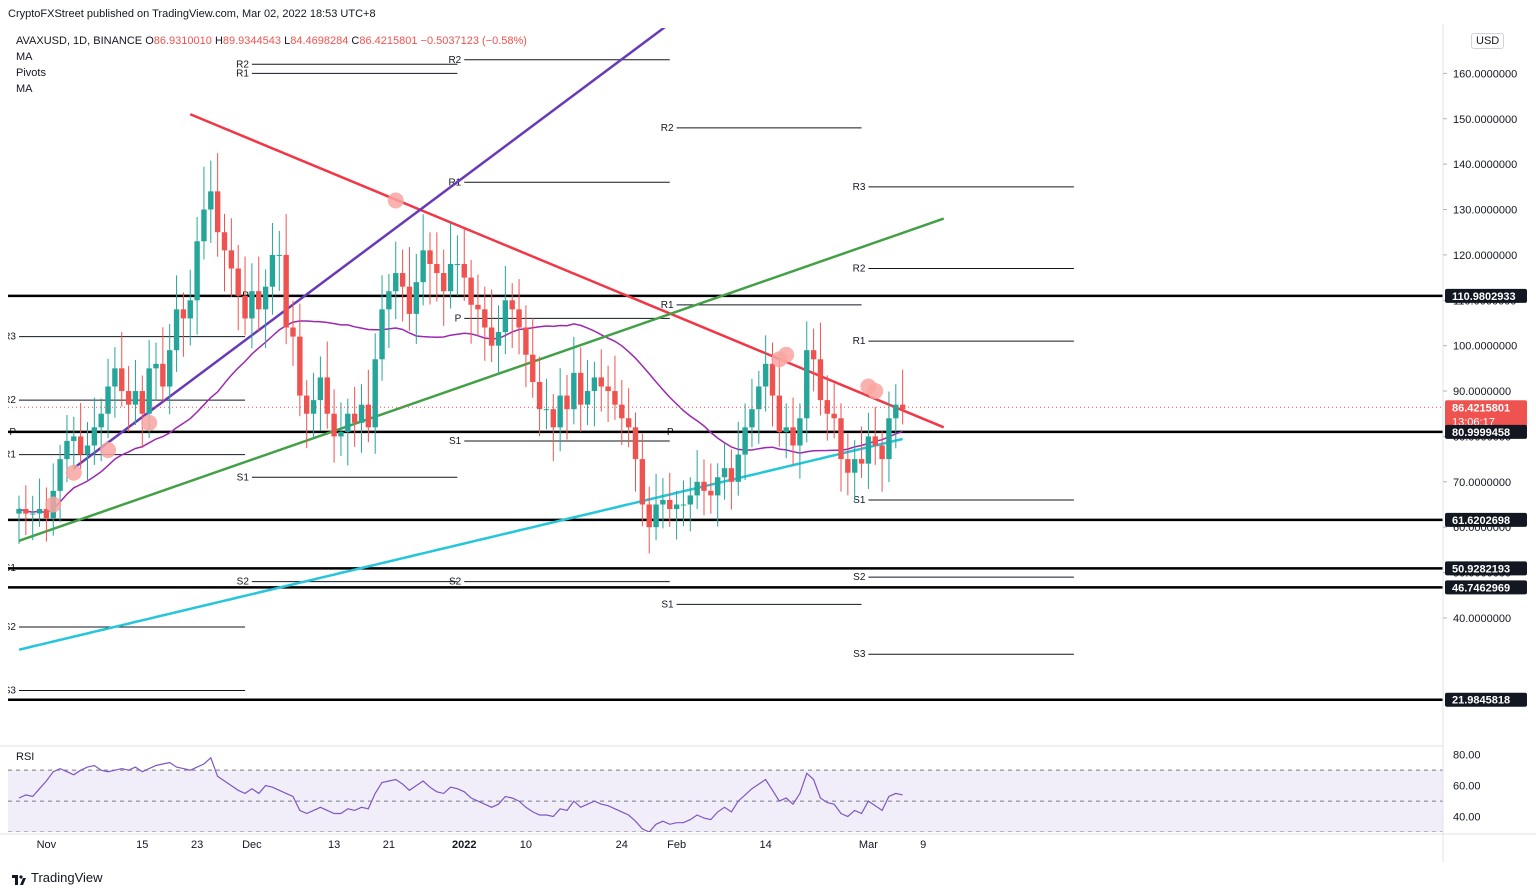 This screenshot has width=1536, height=894. I want to click on x-tick-label: 2022, so click(464, 845).